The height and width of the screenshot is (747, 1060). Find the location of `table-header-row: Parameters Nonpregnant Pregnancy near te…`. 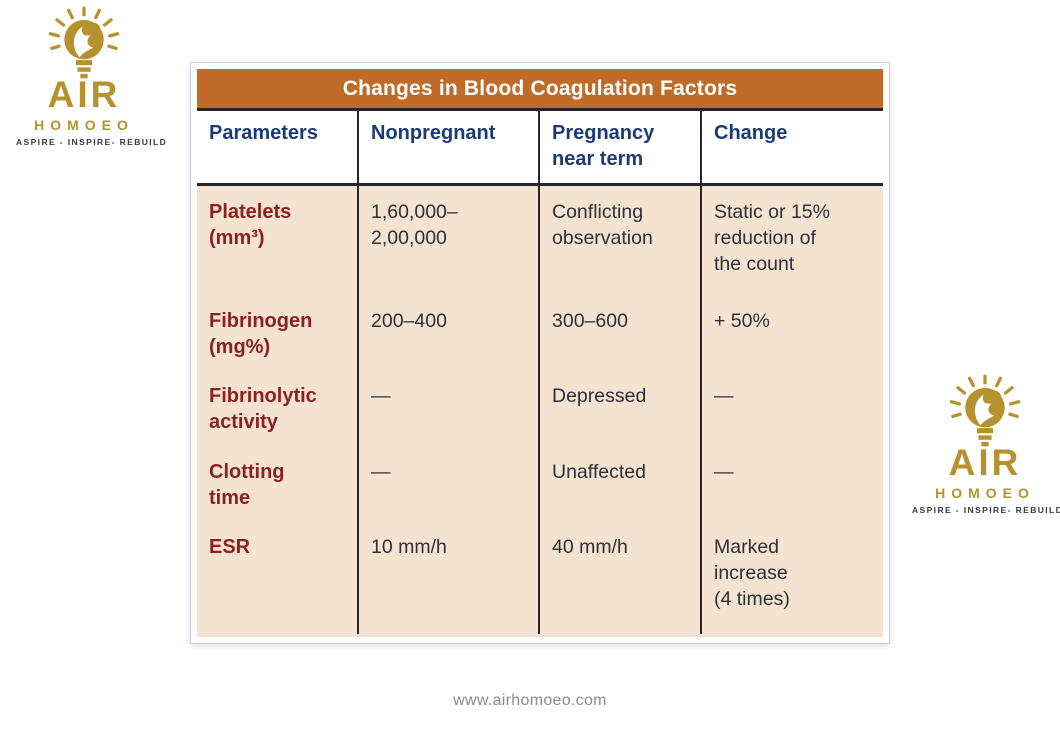

table-header-row: Parameters Nonpregnant Pregnancy near te… is located at coordinates (540, 148).